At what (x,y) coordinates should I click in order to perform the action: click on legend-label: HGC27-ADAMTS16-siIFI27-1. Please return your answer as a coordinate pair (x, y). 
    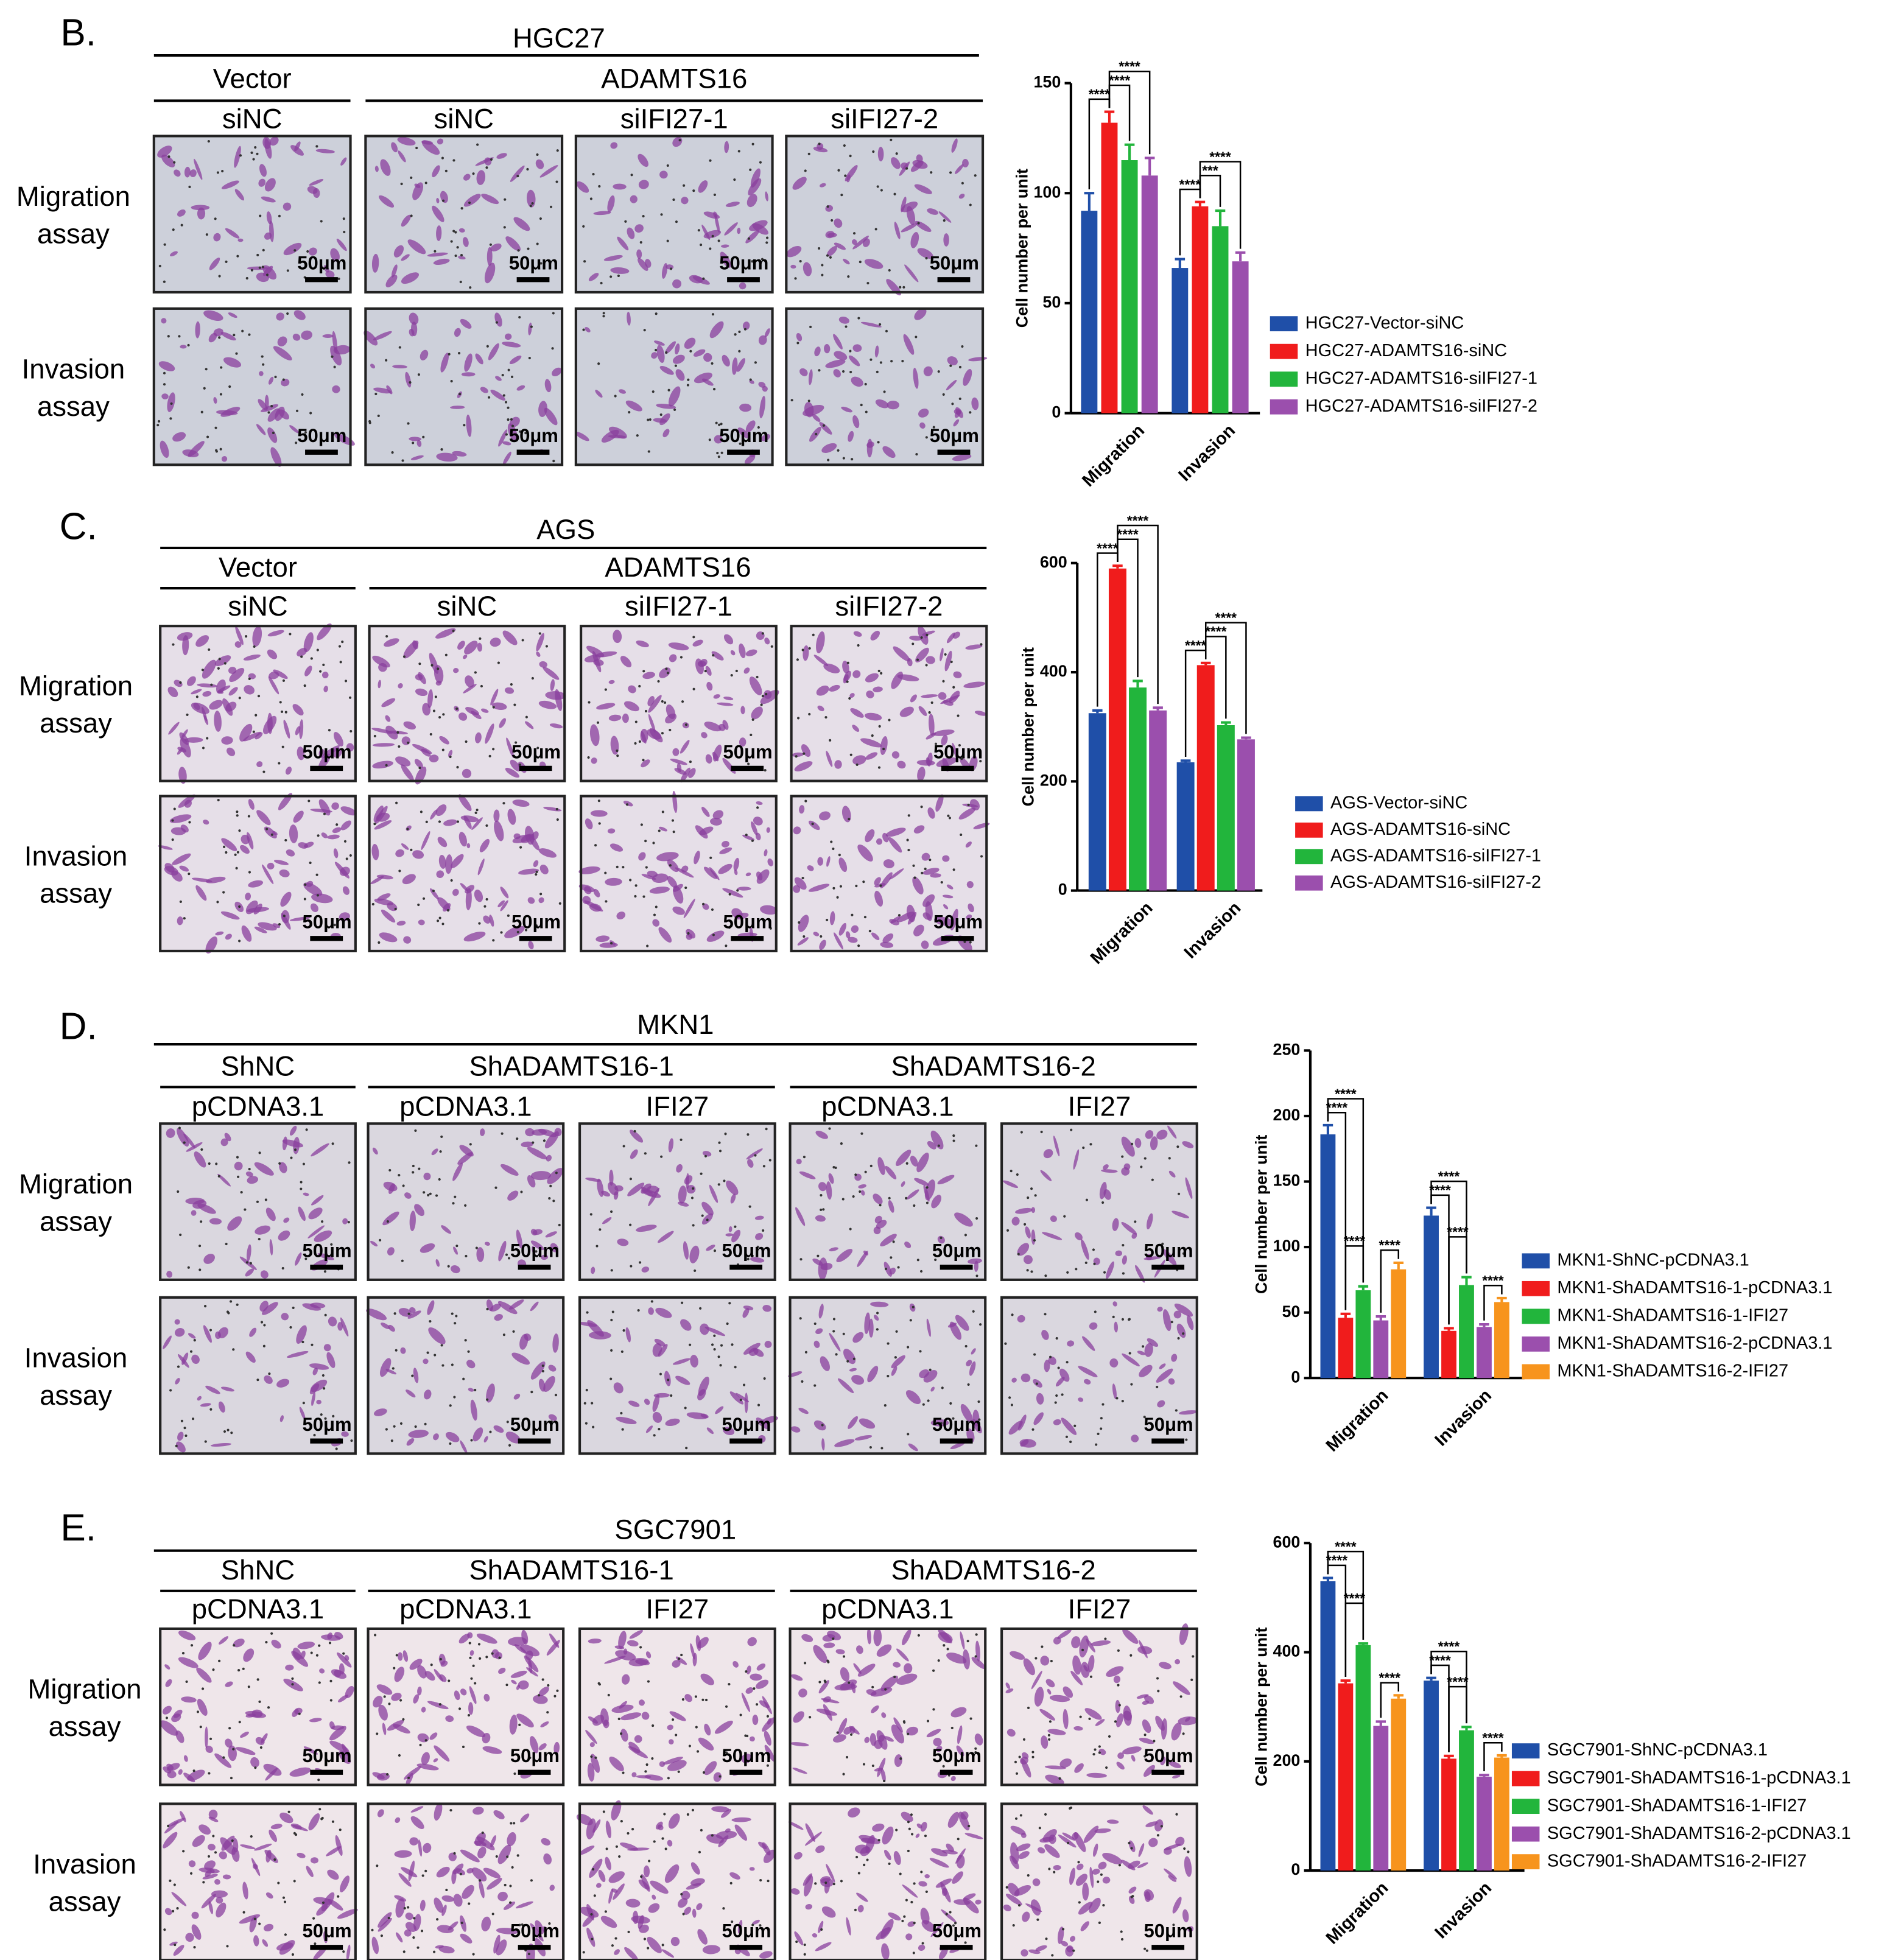
    Looking at the image, I should click on (1421, 378).